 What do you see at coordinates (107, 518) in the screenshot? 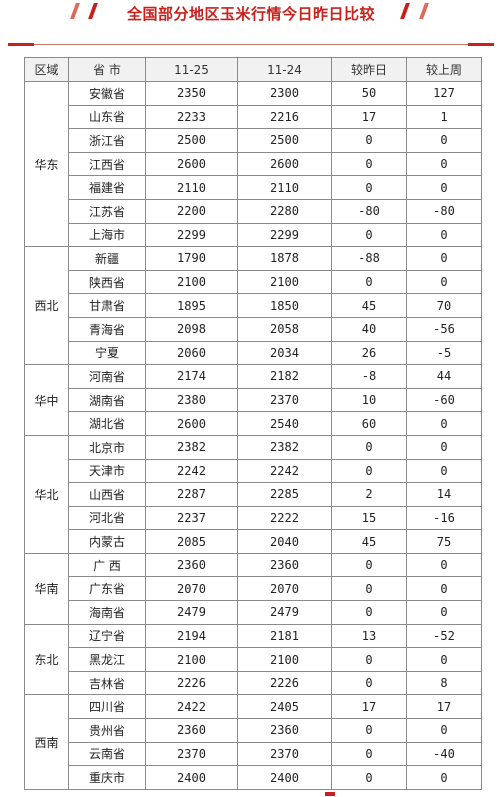
I see `province-cell: 河北省` at bounding box center [107, 518].